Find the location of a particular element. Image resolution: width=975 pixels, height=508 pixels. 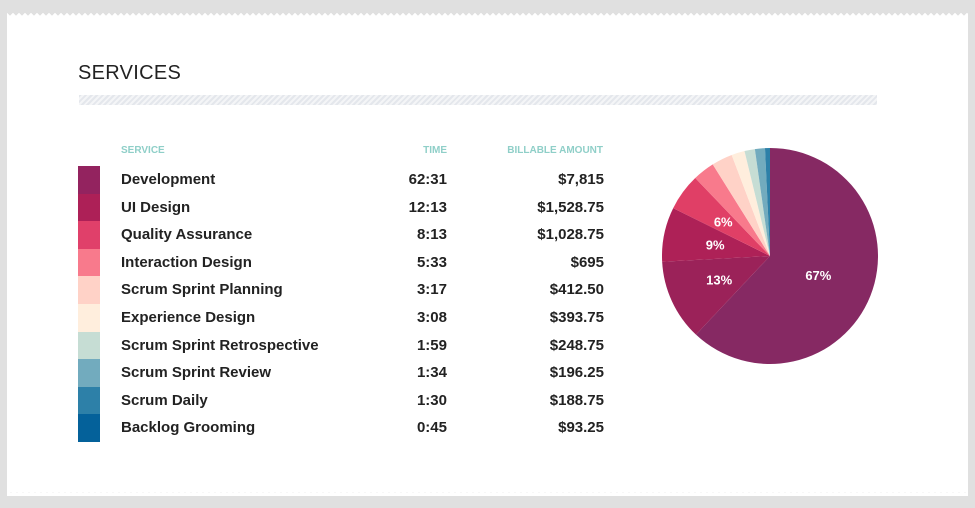

header-time: TIME is located at coordinates (435, 150).